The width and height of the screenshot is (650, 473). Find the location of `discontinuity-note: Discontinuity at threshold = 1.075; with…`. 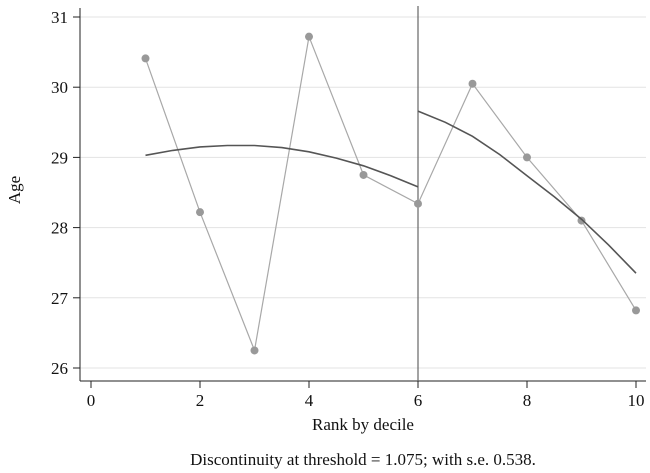

discontinuity-note: Discontinuity at threshold = 1.075; with… is located at coordinates (363, 459).